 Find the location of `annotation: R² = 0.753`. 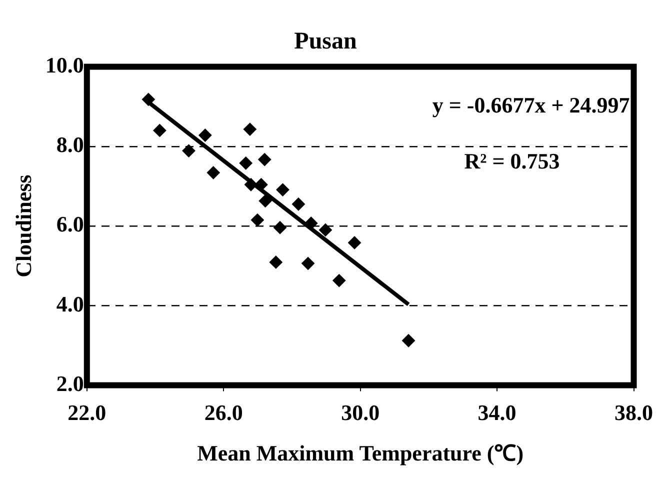

annotation: R² = 0.753 is located at coordinates (512, 161).